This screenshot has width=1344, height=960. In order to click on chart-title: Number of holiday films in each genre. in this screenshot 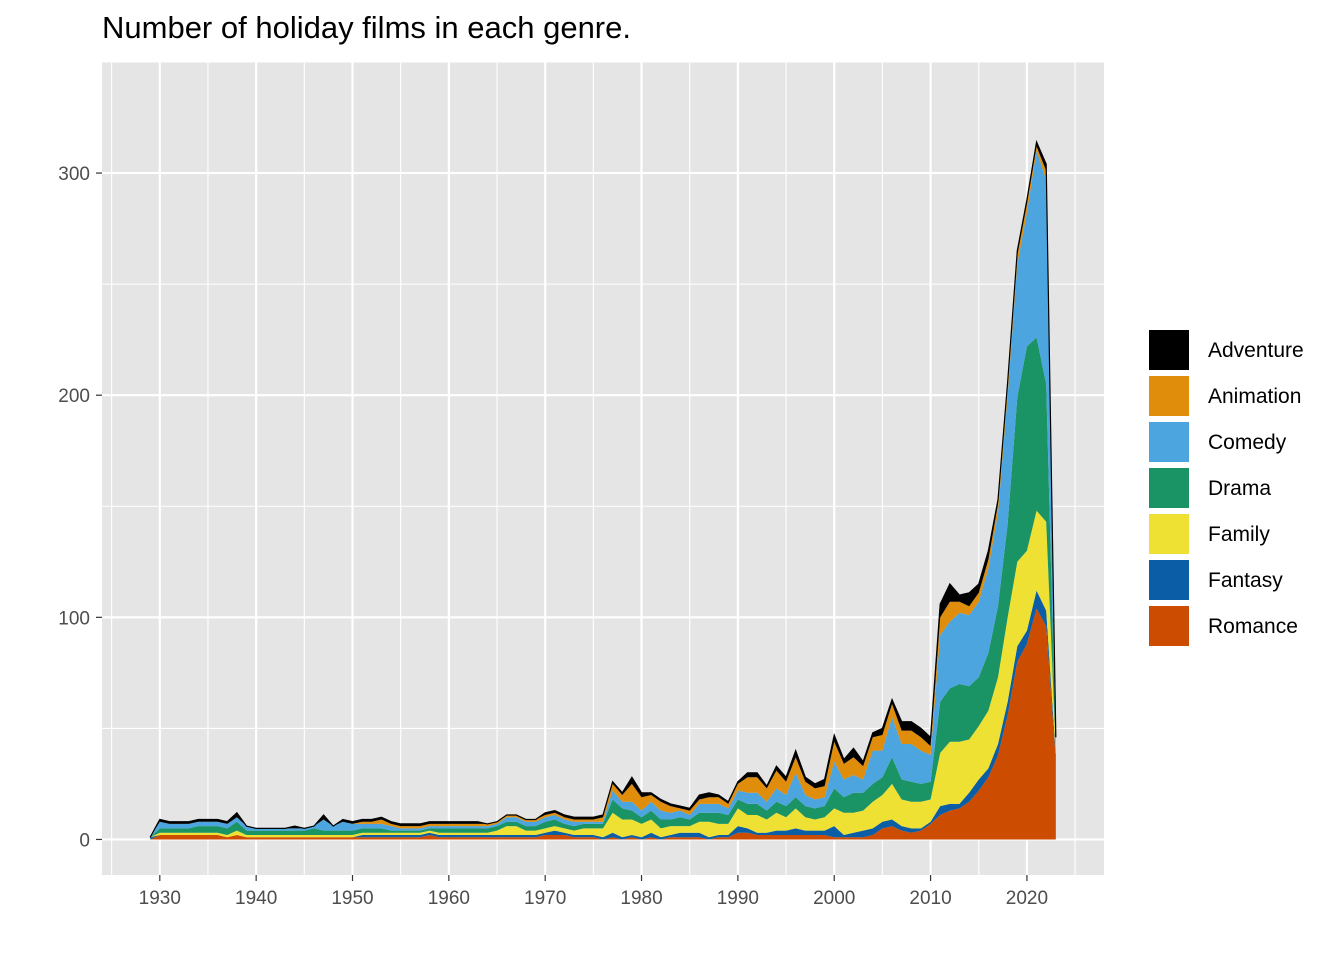, I will do `click(366, 27)`.